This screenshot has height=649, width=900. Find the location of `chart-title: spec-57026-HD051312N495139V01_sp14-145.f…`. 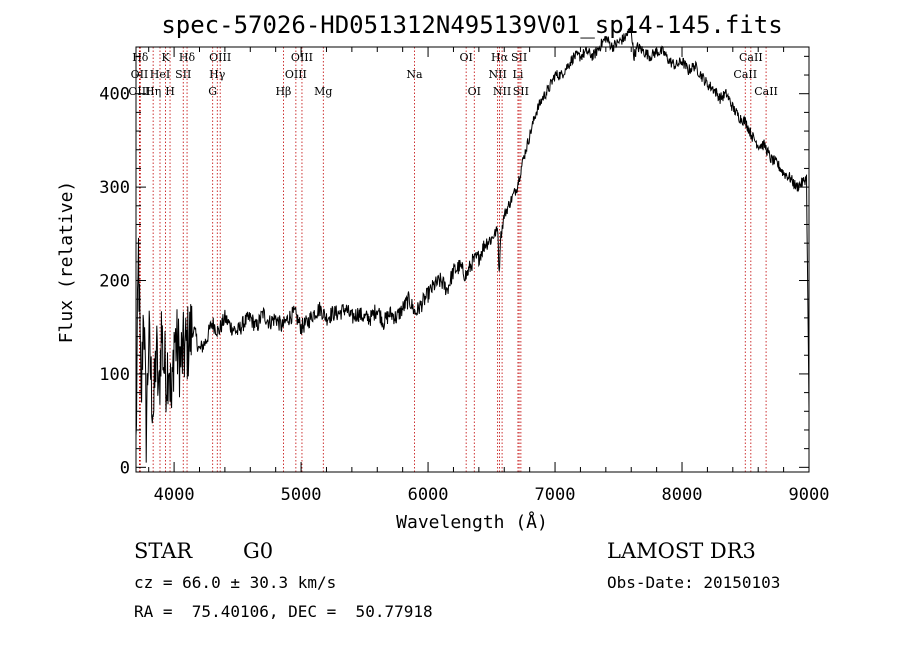

chart-title: spec-57026-HD051312N495139V01_sp14-145.f… is located at coordinates (471, 25).